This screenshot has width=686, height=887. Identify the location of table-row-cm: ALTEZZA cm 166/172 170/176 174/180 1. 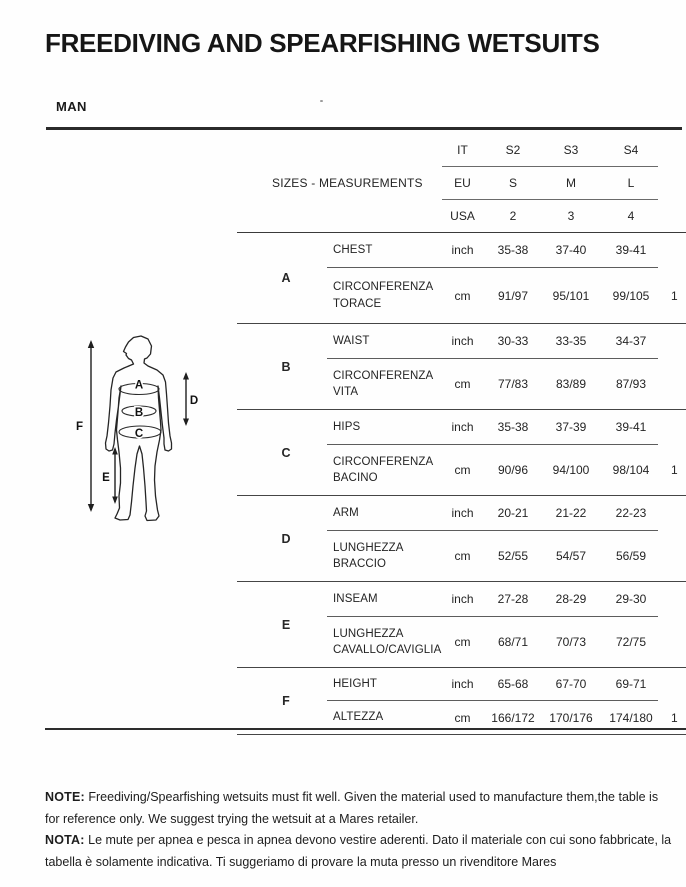
(506, 717).